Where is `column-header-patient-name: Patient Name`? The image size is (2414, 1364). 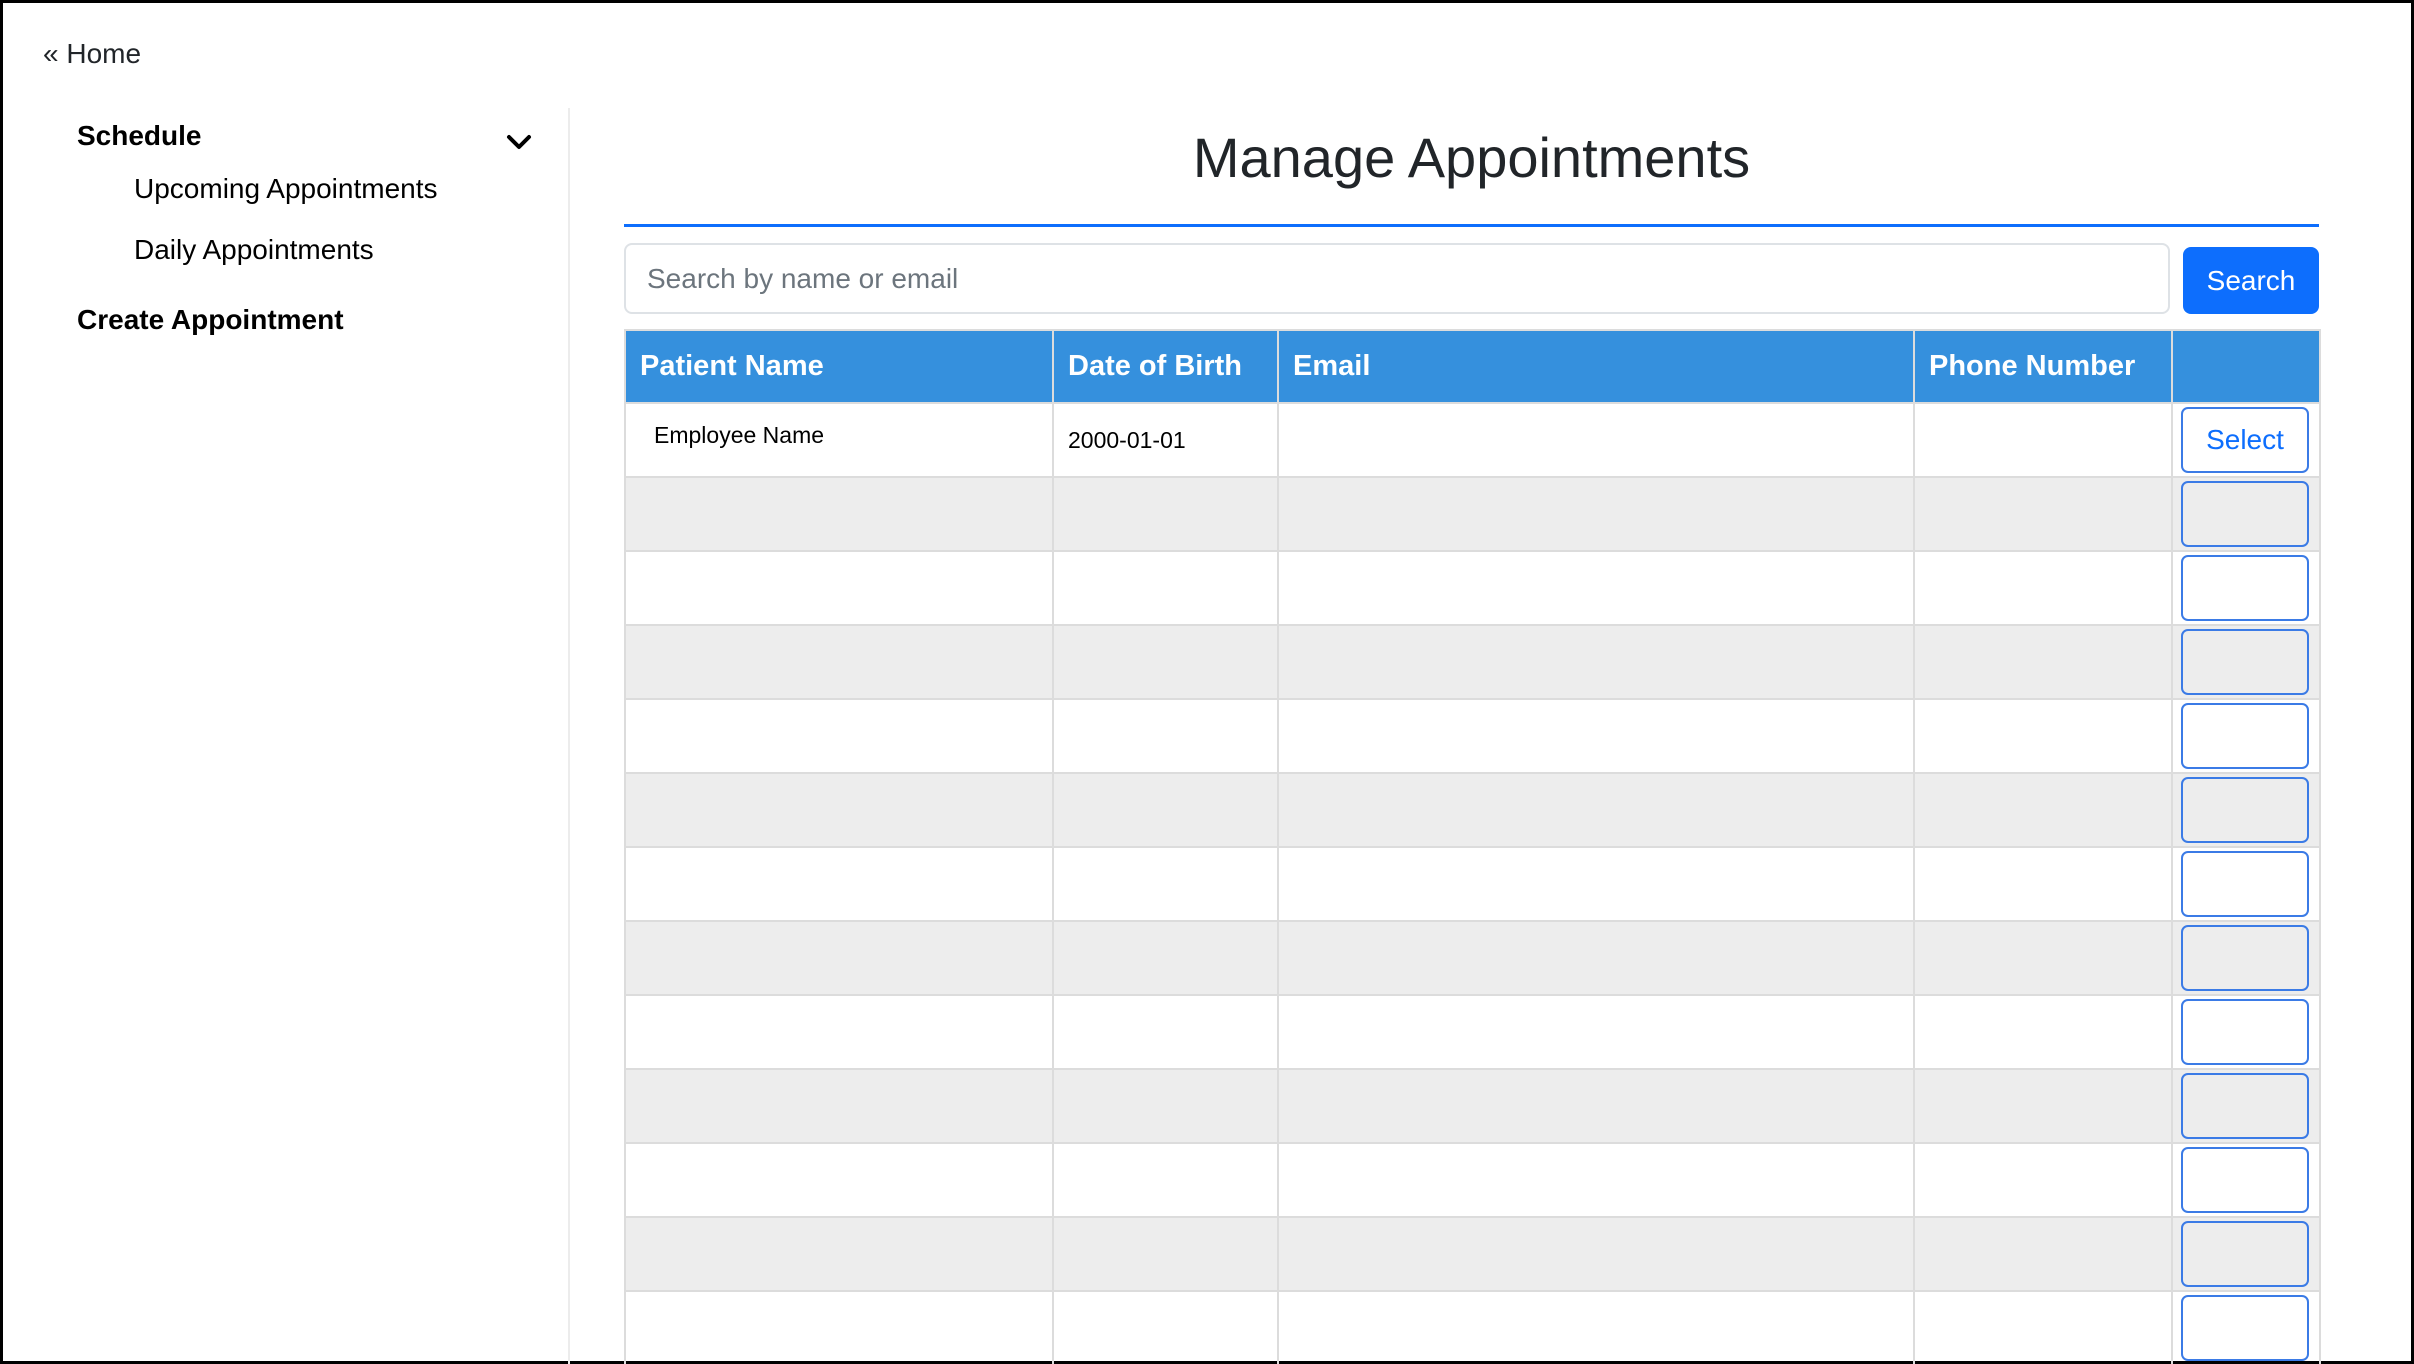
column-header-patient-name: Patient Name is located at coordinates (839, 366).